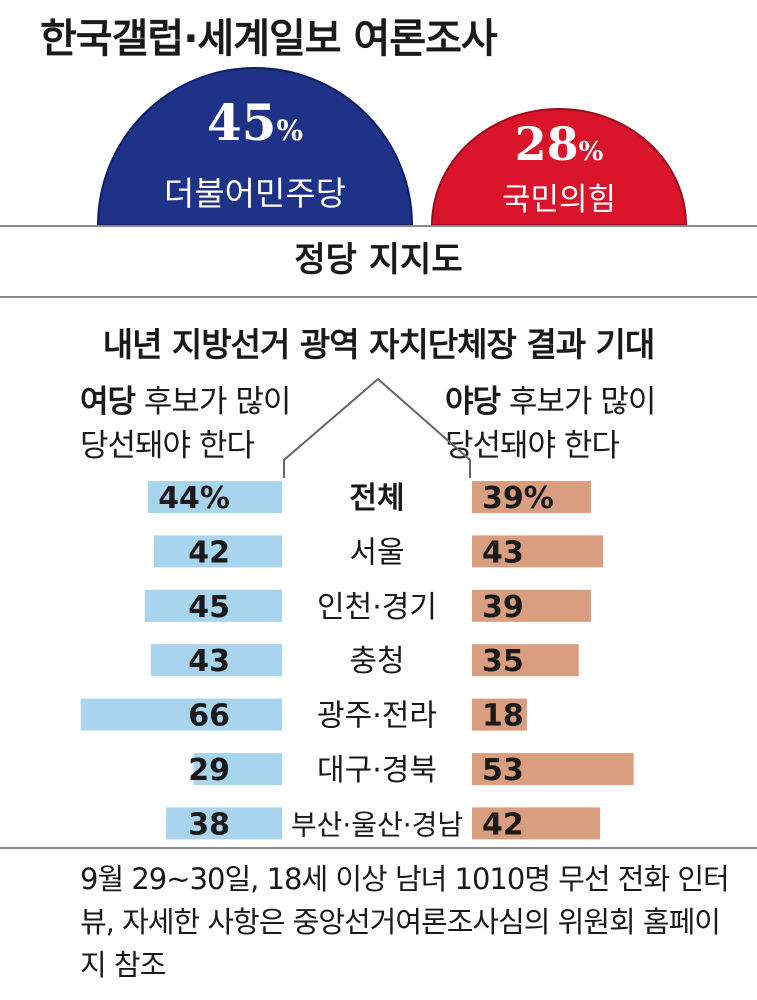  Describe the element at coordinates (209, 607) in the screenshot. I see `value-label-ruling-2: 45` at that location.